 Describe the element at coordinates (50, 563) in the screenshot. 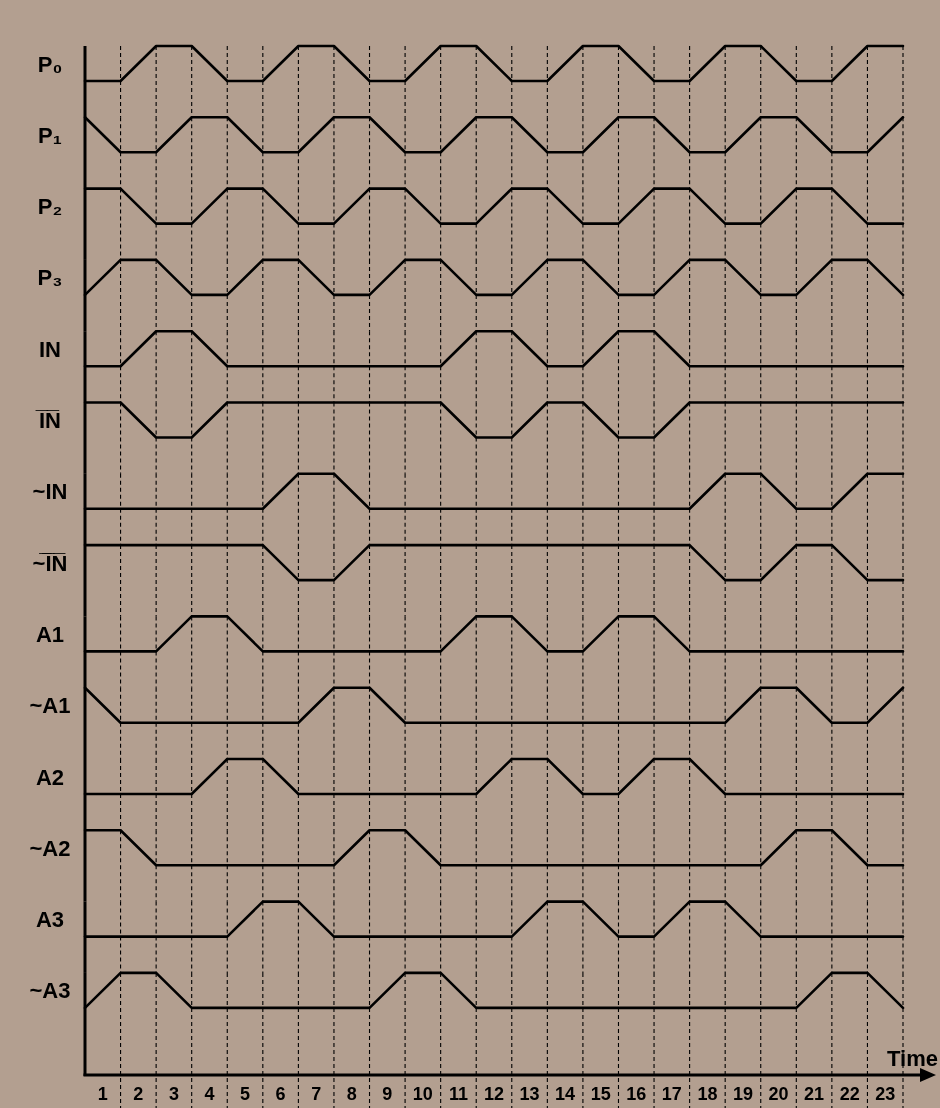

I see `y-axis-title: ~̅I̅N̅` at that location.